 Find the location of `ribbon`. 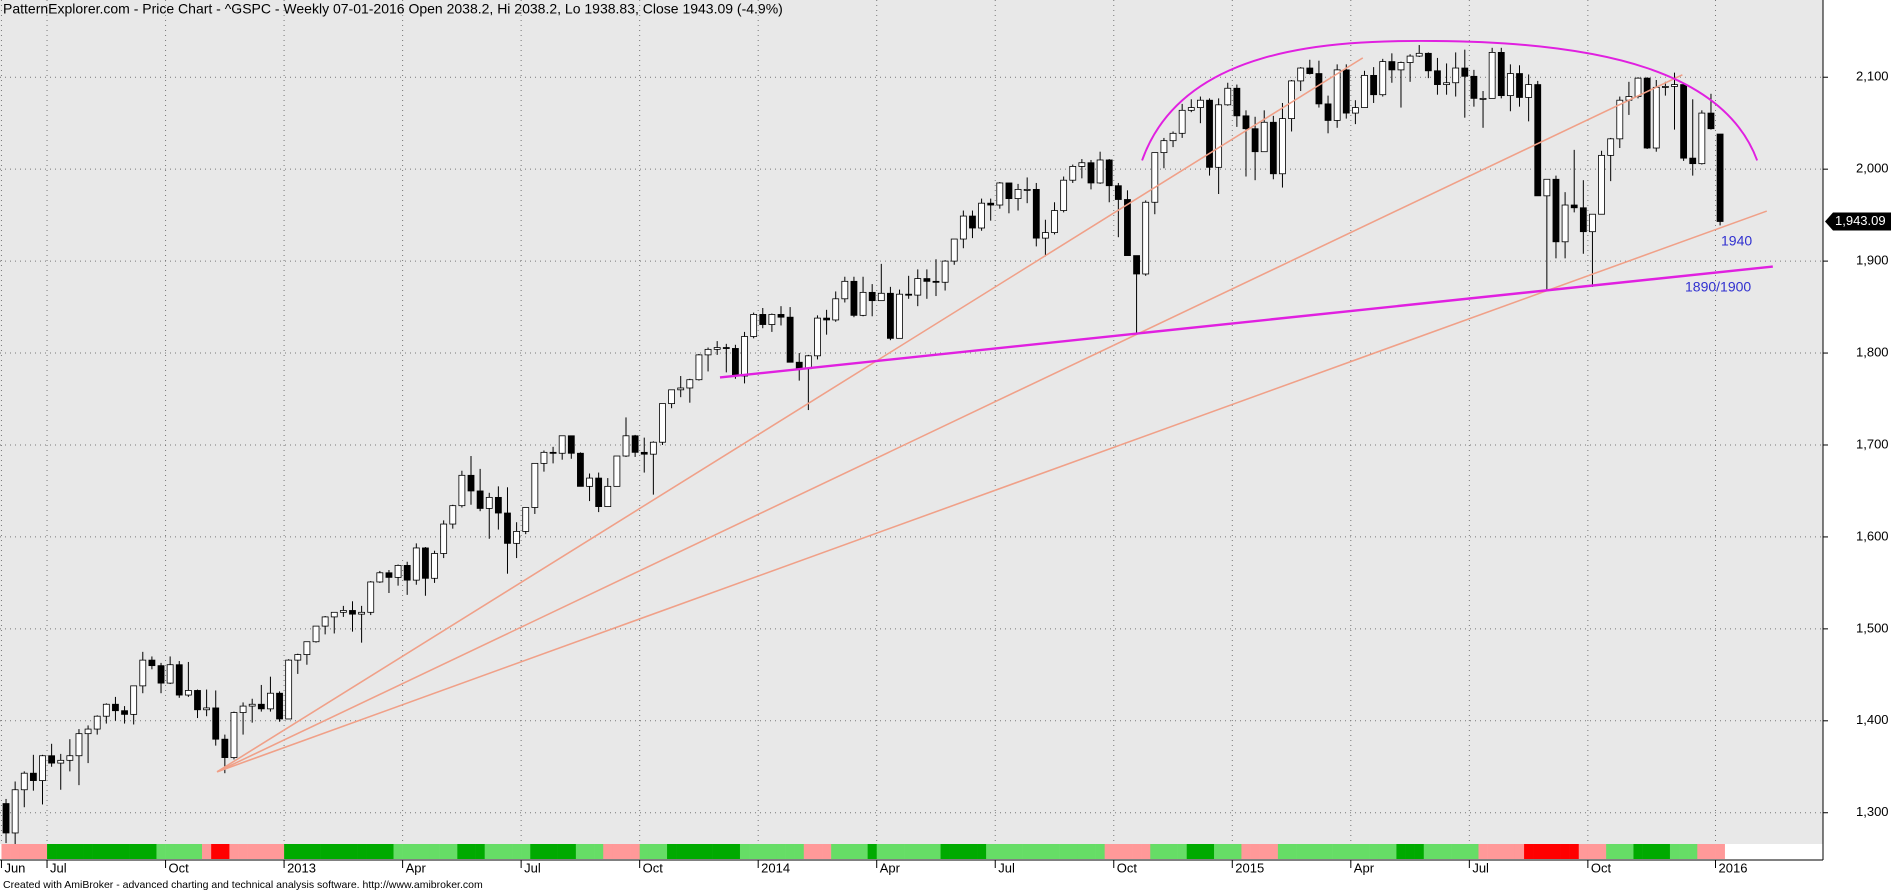

ribbon is located at coordinates (863, 851).